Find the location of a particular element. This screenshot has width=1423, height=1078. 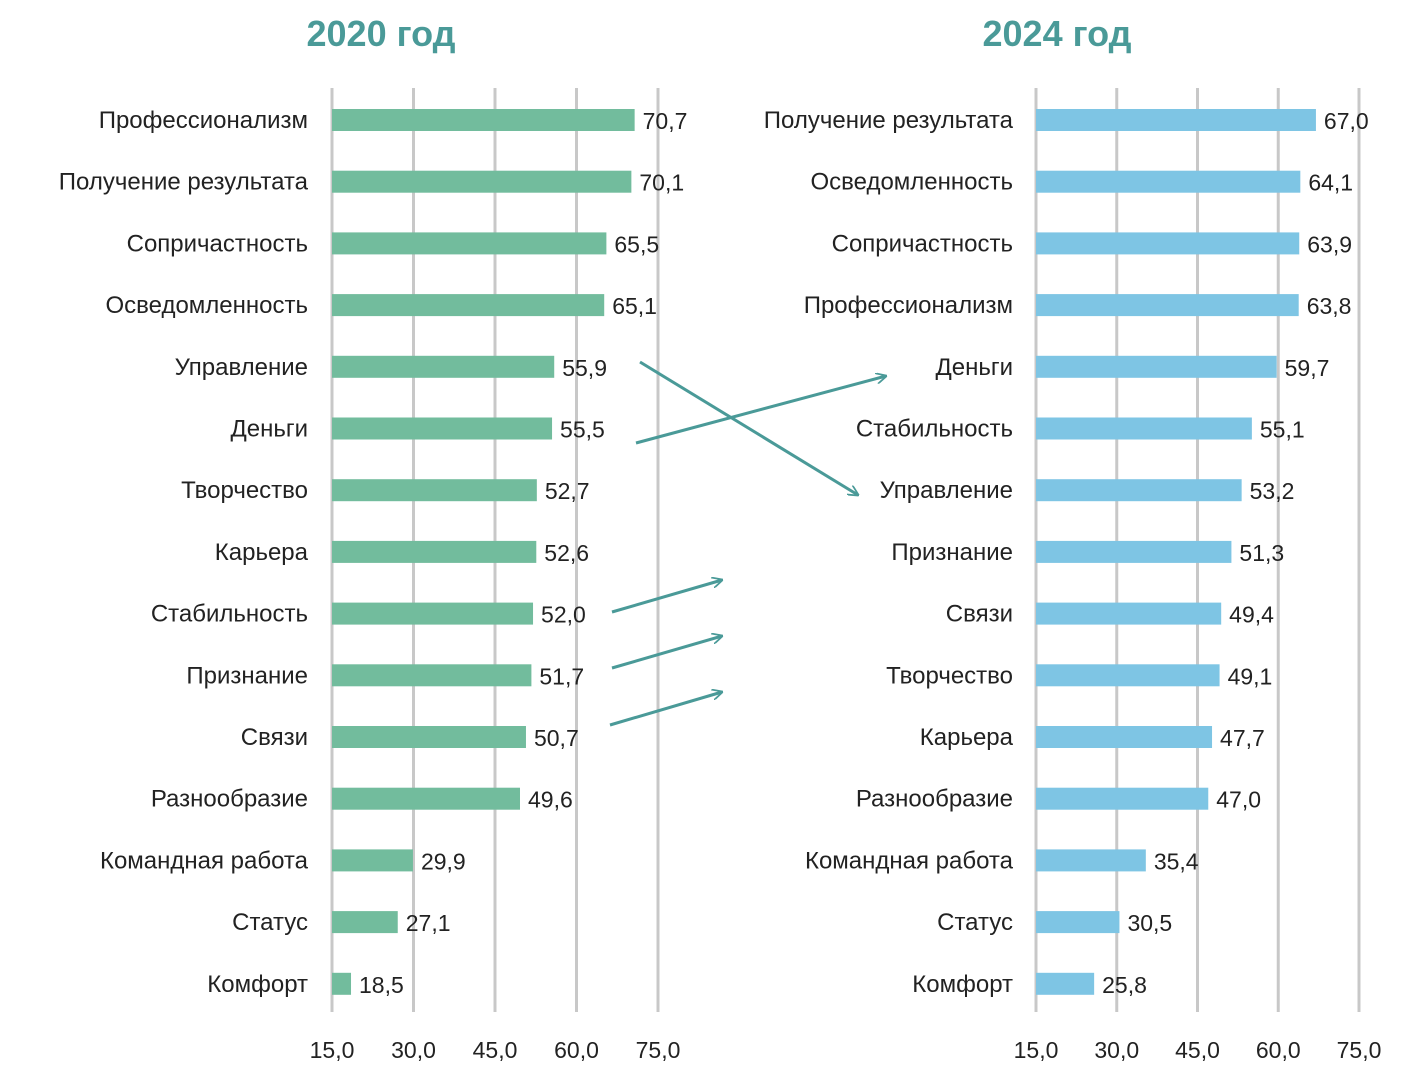

chart-title: 2024 год is located at coordinates (1057, 33).